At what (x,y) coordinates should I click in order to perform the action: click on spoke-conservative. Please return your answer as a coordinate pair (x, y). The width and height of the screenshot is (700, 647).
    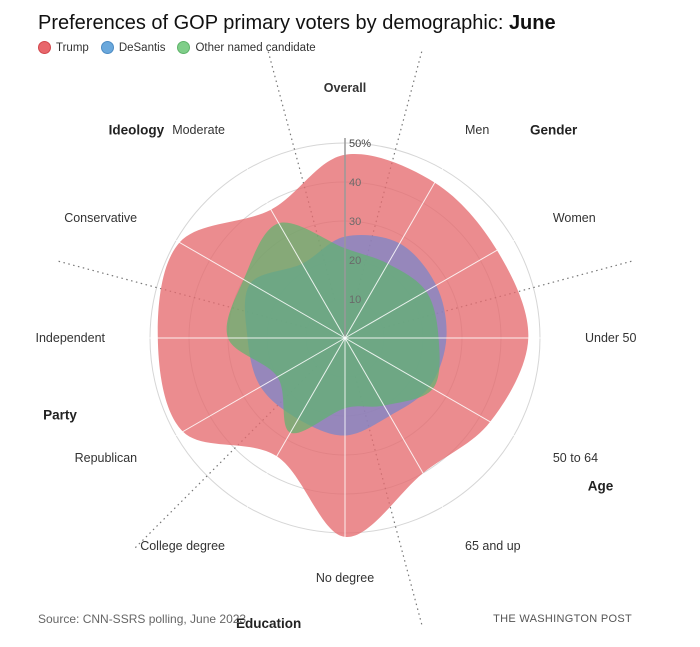
    Looking at the image, I should click on (245, 280).